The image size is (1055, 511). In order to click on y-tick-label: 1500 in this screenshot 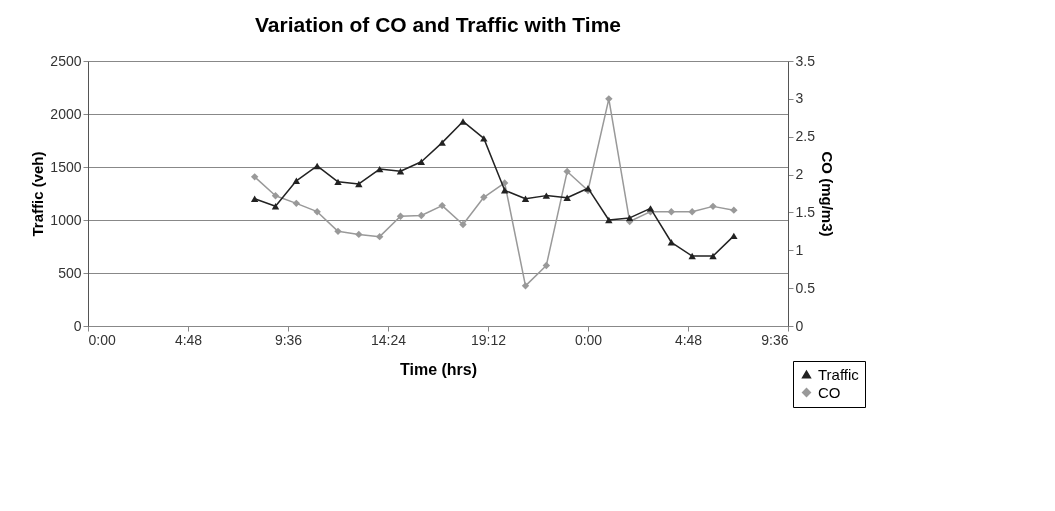, I will do `click(66, 166)`.